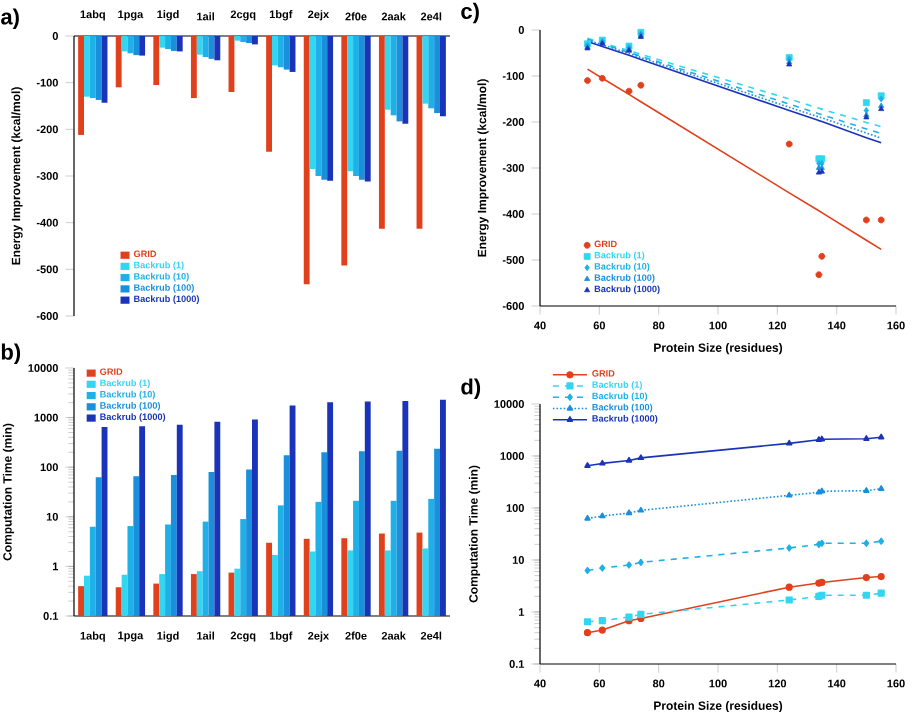 The width and height of the screenshot is (920, 712). I want to click on text: d), so click(471, 388).